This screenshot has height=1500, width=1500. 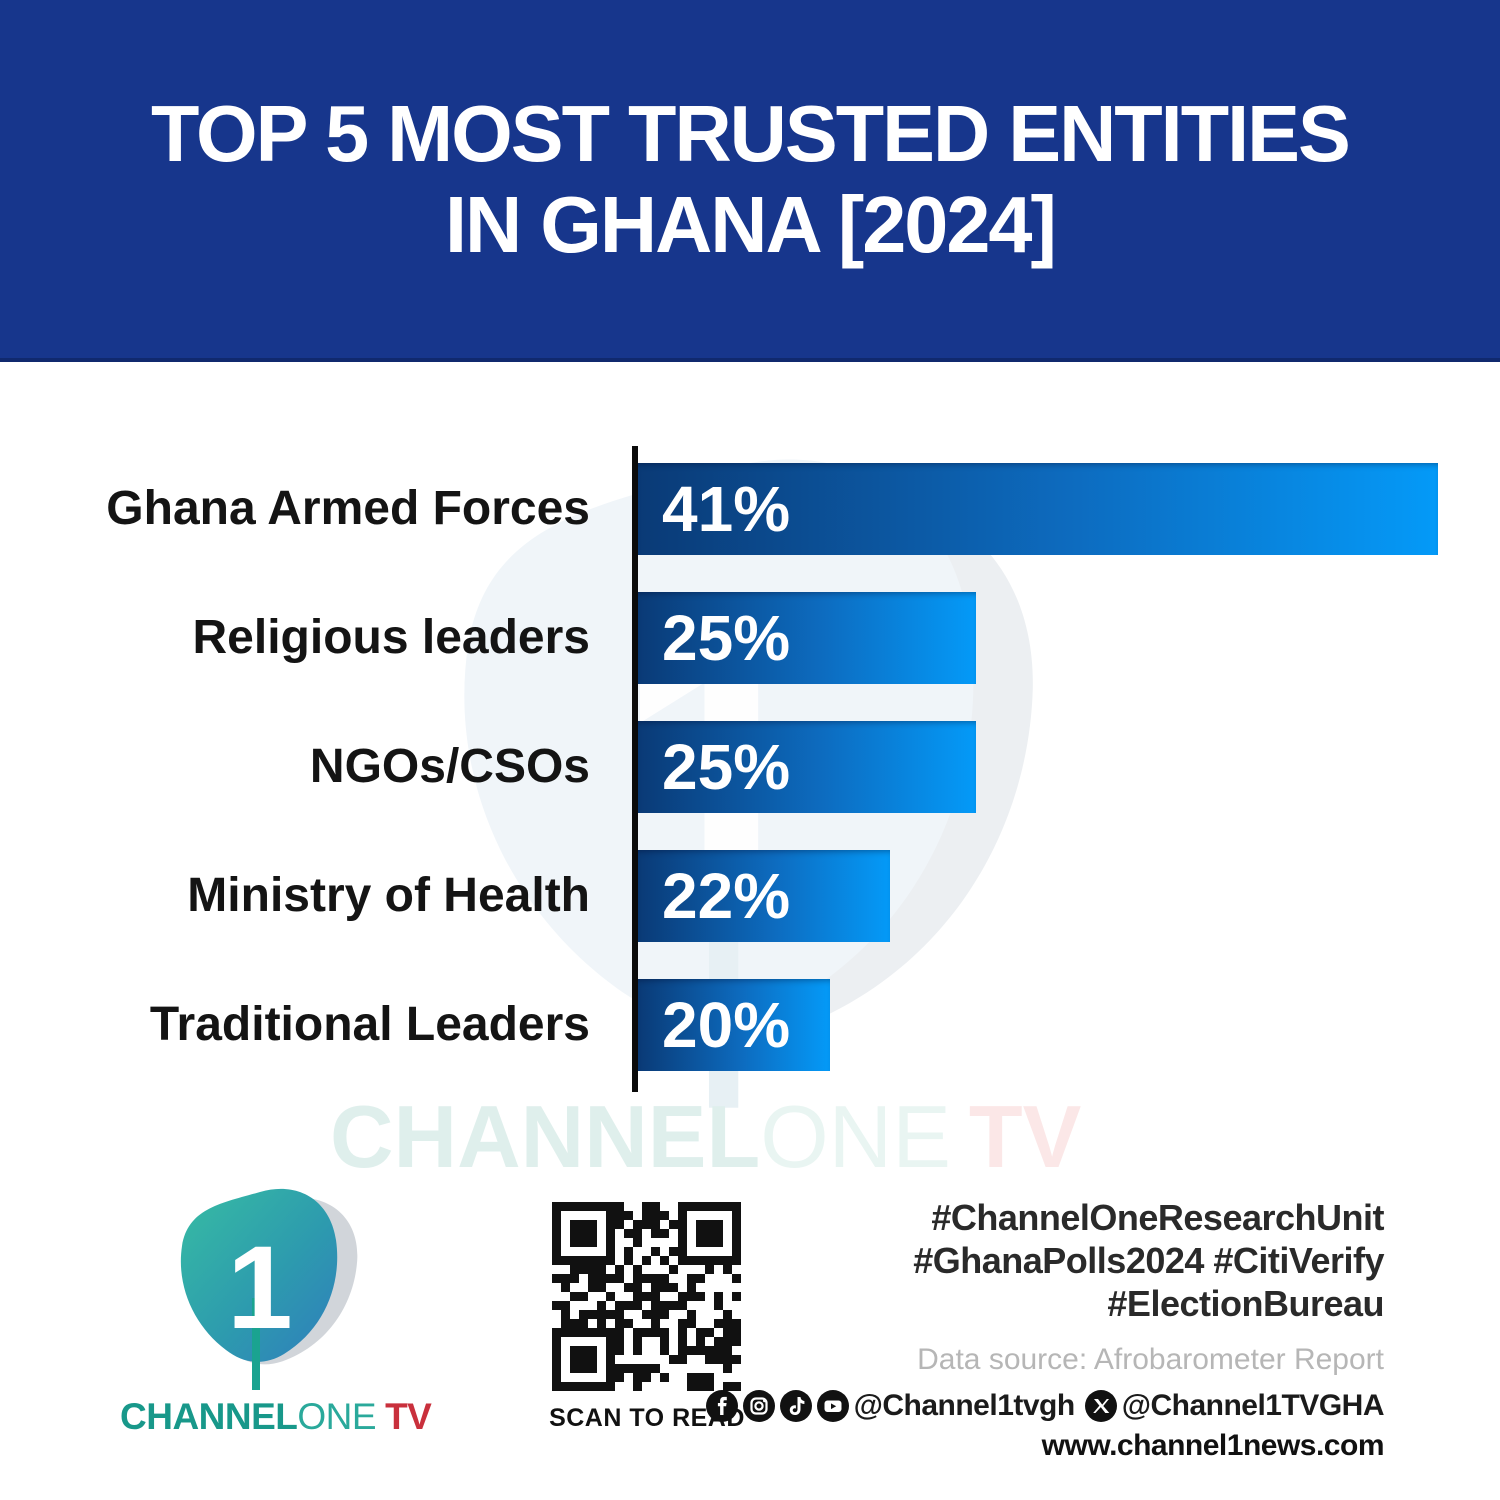 What do you see at coordinates (388, 895) in the screenshot?
I see `bar-label: Ministry of Health` at bounding box center [388, 895].